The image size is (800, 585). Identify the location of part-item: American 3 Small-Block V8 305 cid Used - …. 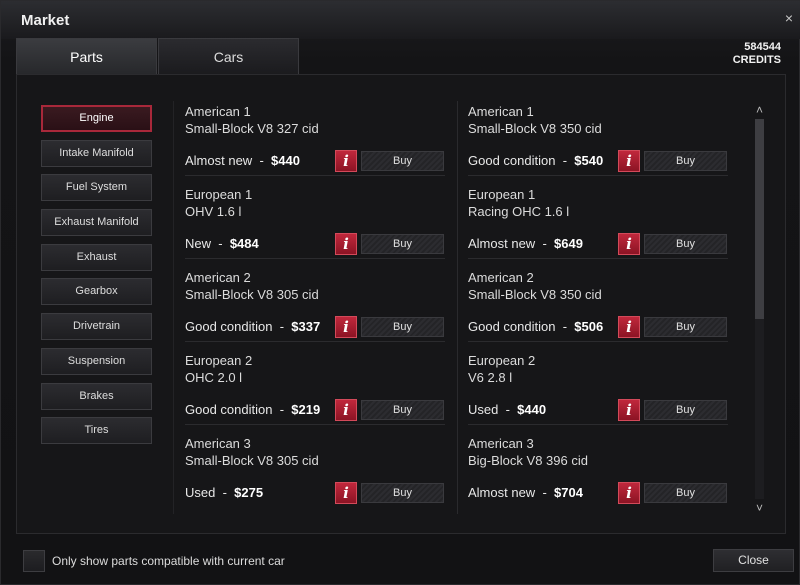
(315, 474).